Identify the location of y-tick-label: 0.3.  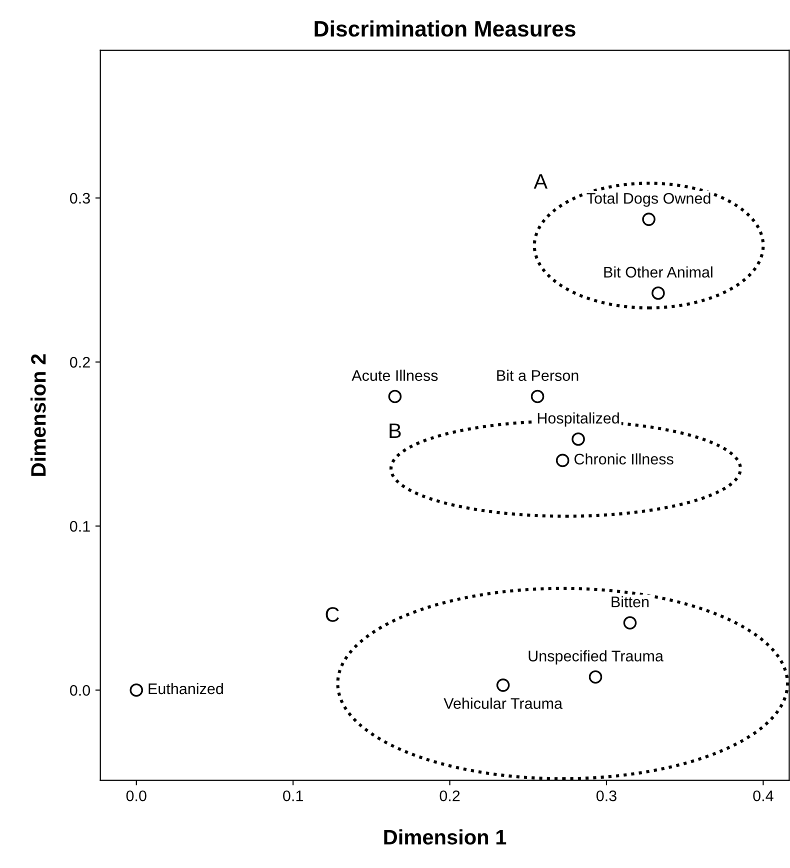
(80, 198).